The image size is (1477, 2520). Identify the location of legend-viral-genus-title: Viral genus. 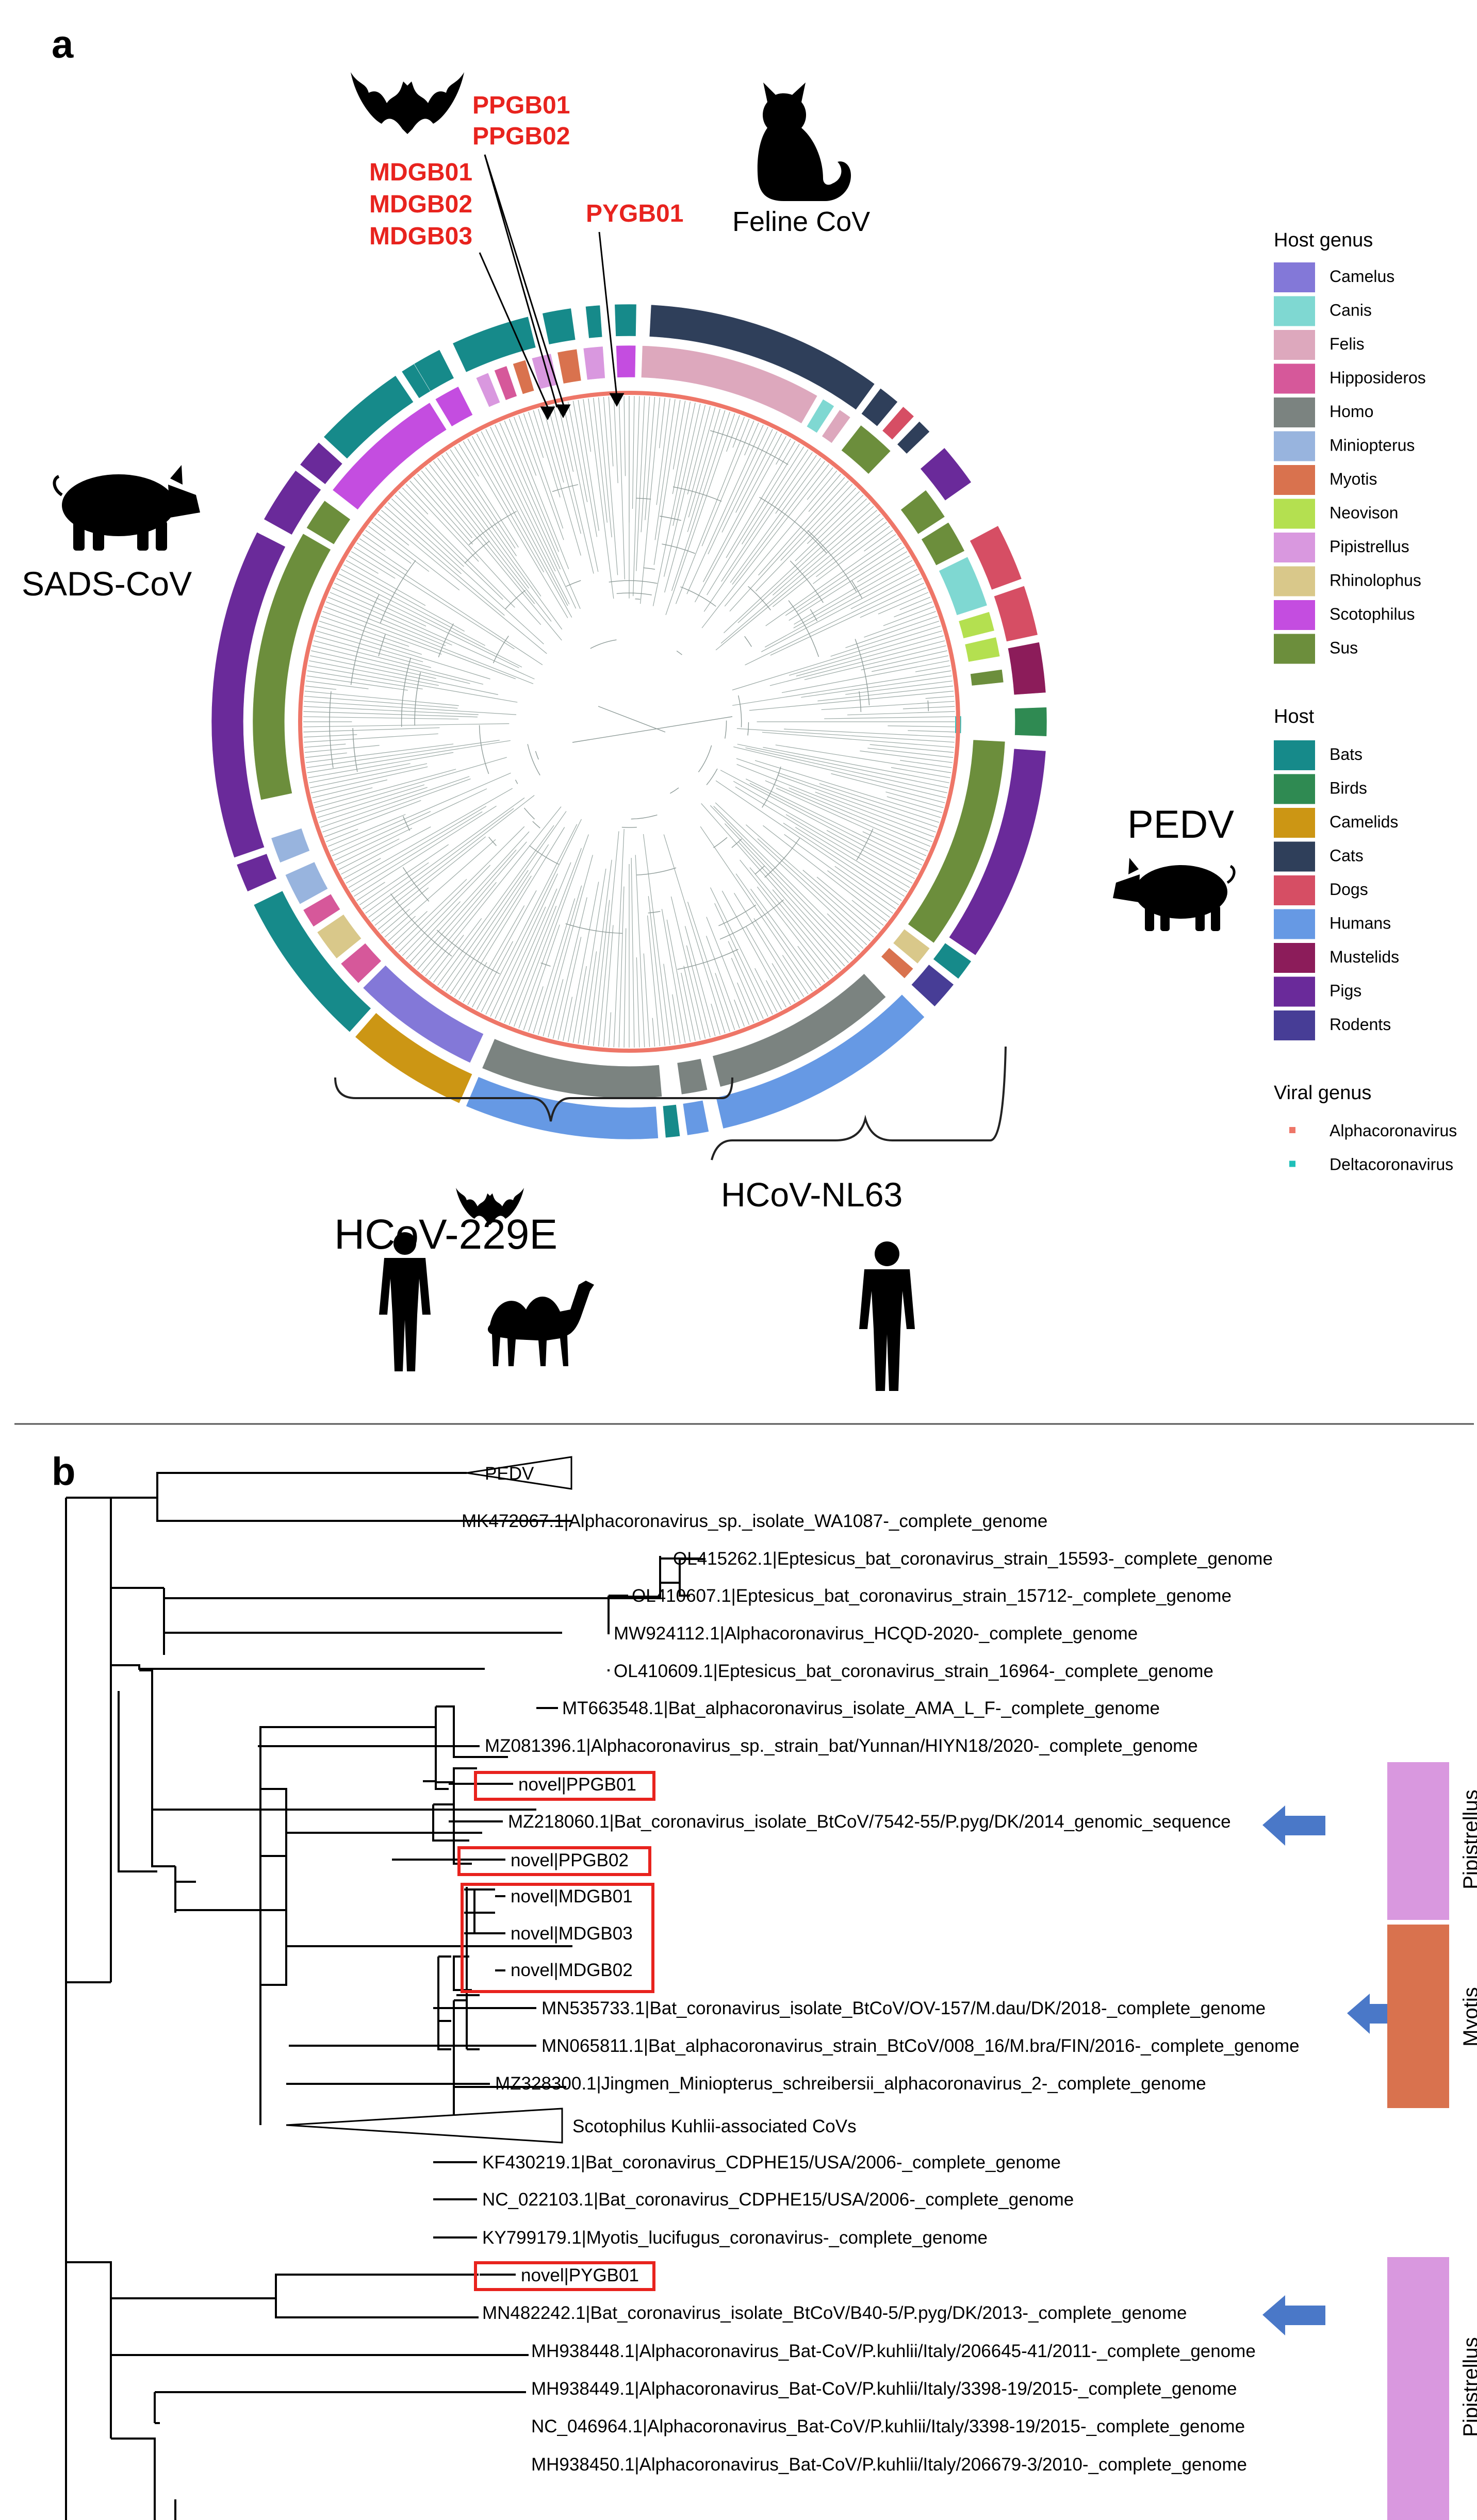
(1322, 1093).